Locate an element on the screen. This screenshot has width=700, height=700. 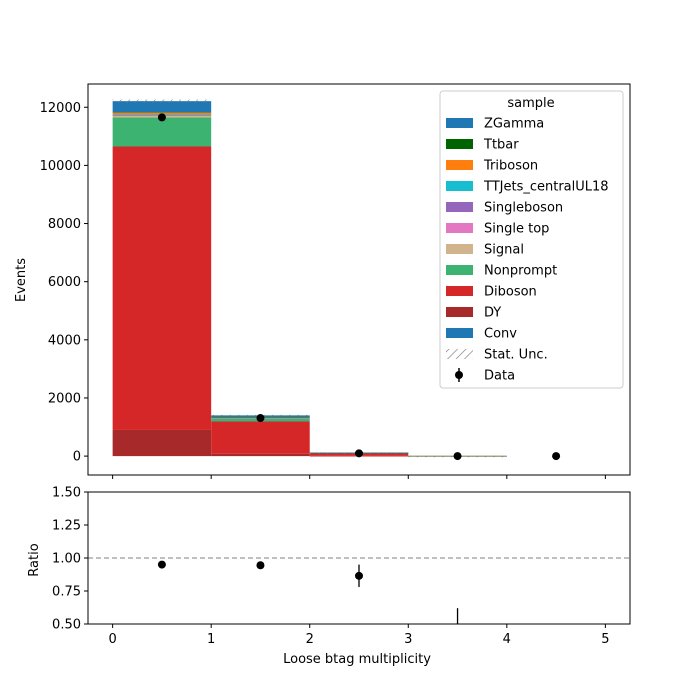
legend-box is located at coordinates (531, 239).